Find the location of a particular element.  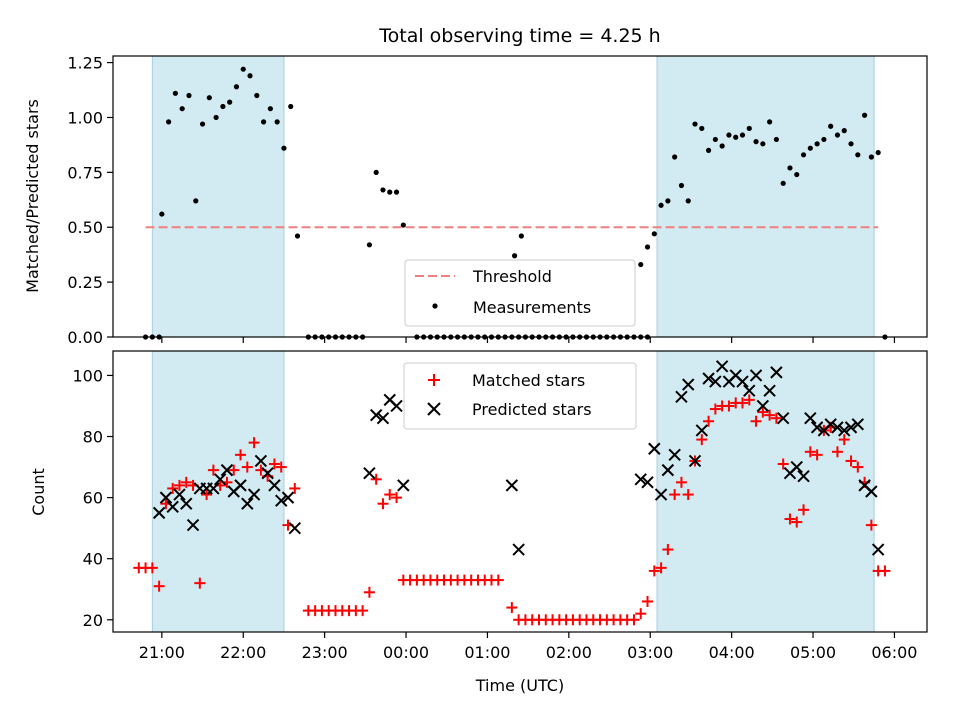

legend-predicted-swatch is located at coordinates (434, 409).